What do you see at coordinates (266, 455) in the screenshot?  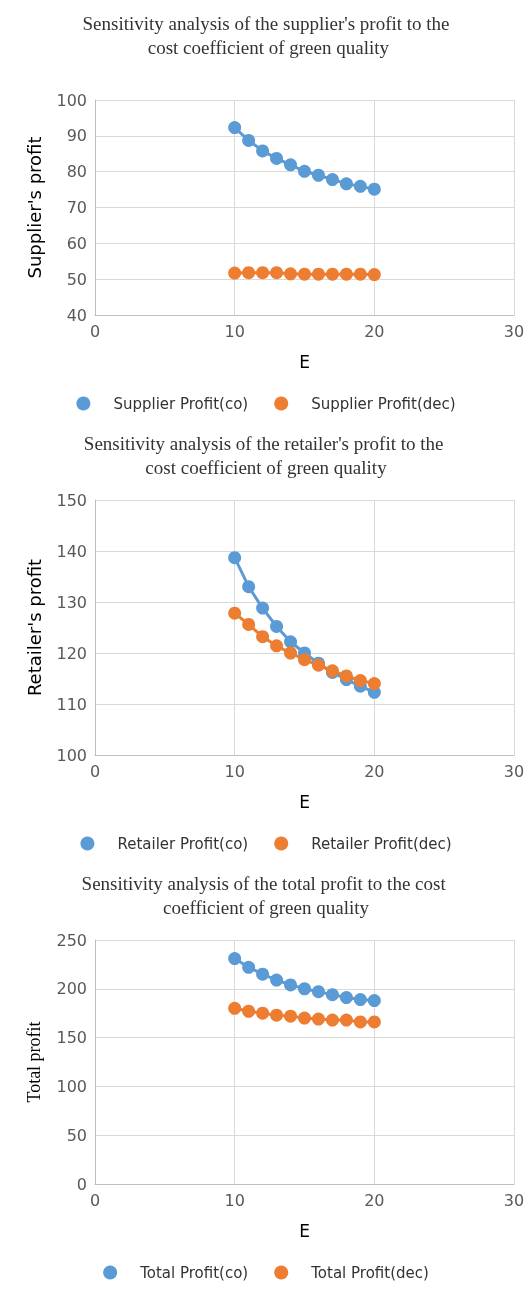 I see `chart-title: Sensitivity analysis of the retailer's profit to the cost coefficient of green quality` at bounding box center [266, 455].